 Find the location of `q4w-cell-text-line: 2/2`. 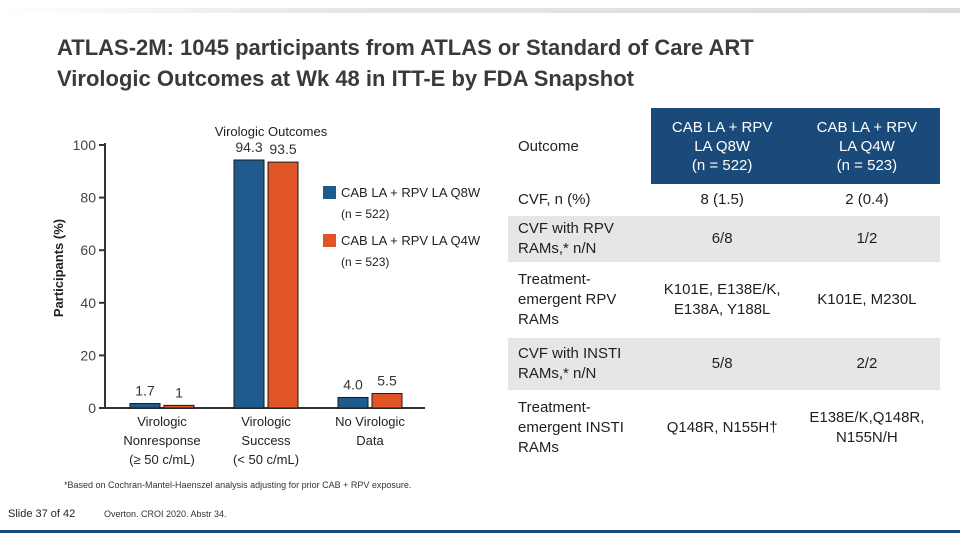

q4w-cell-text-line: 2/2 is located at coordinates (867, 363).